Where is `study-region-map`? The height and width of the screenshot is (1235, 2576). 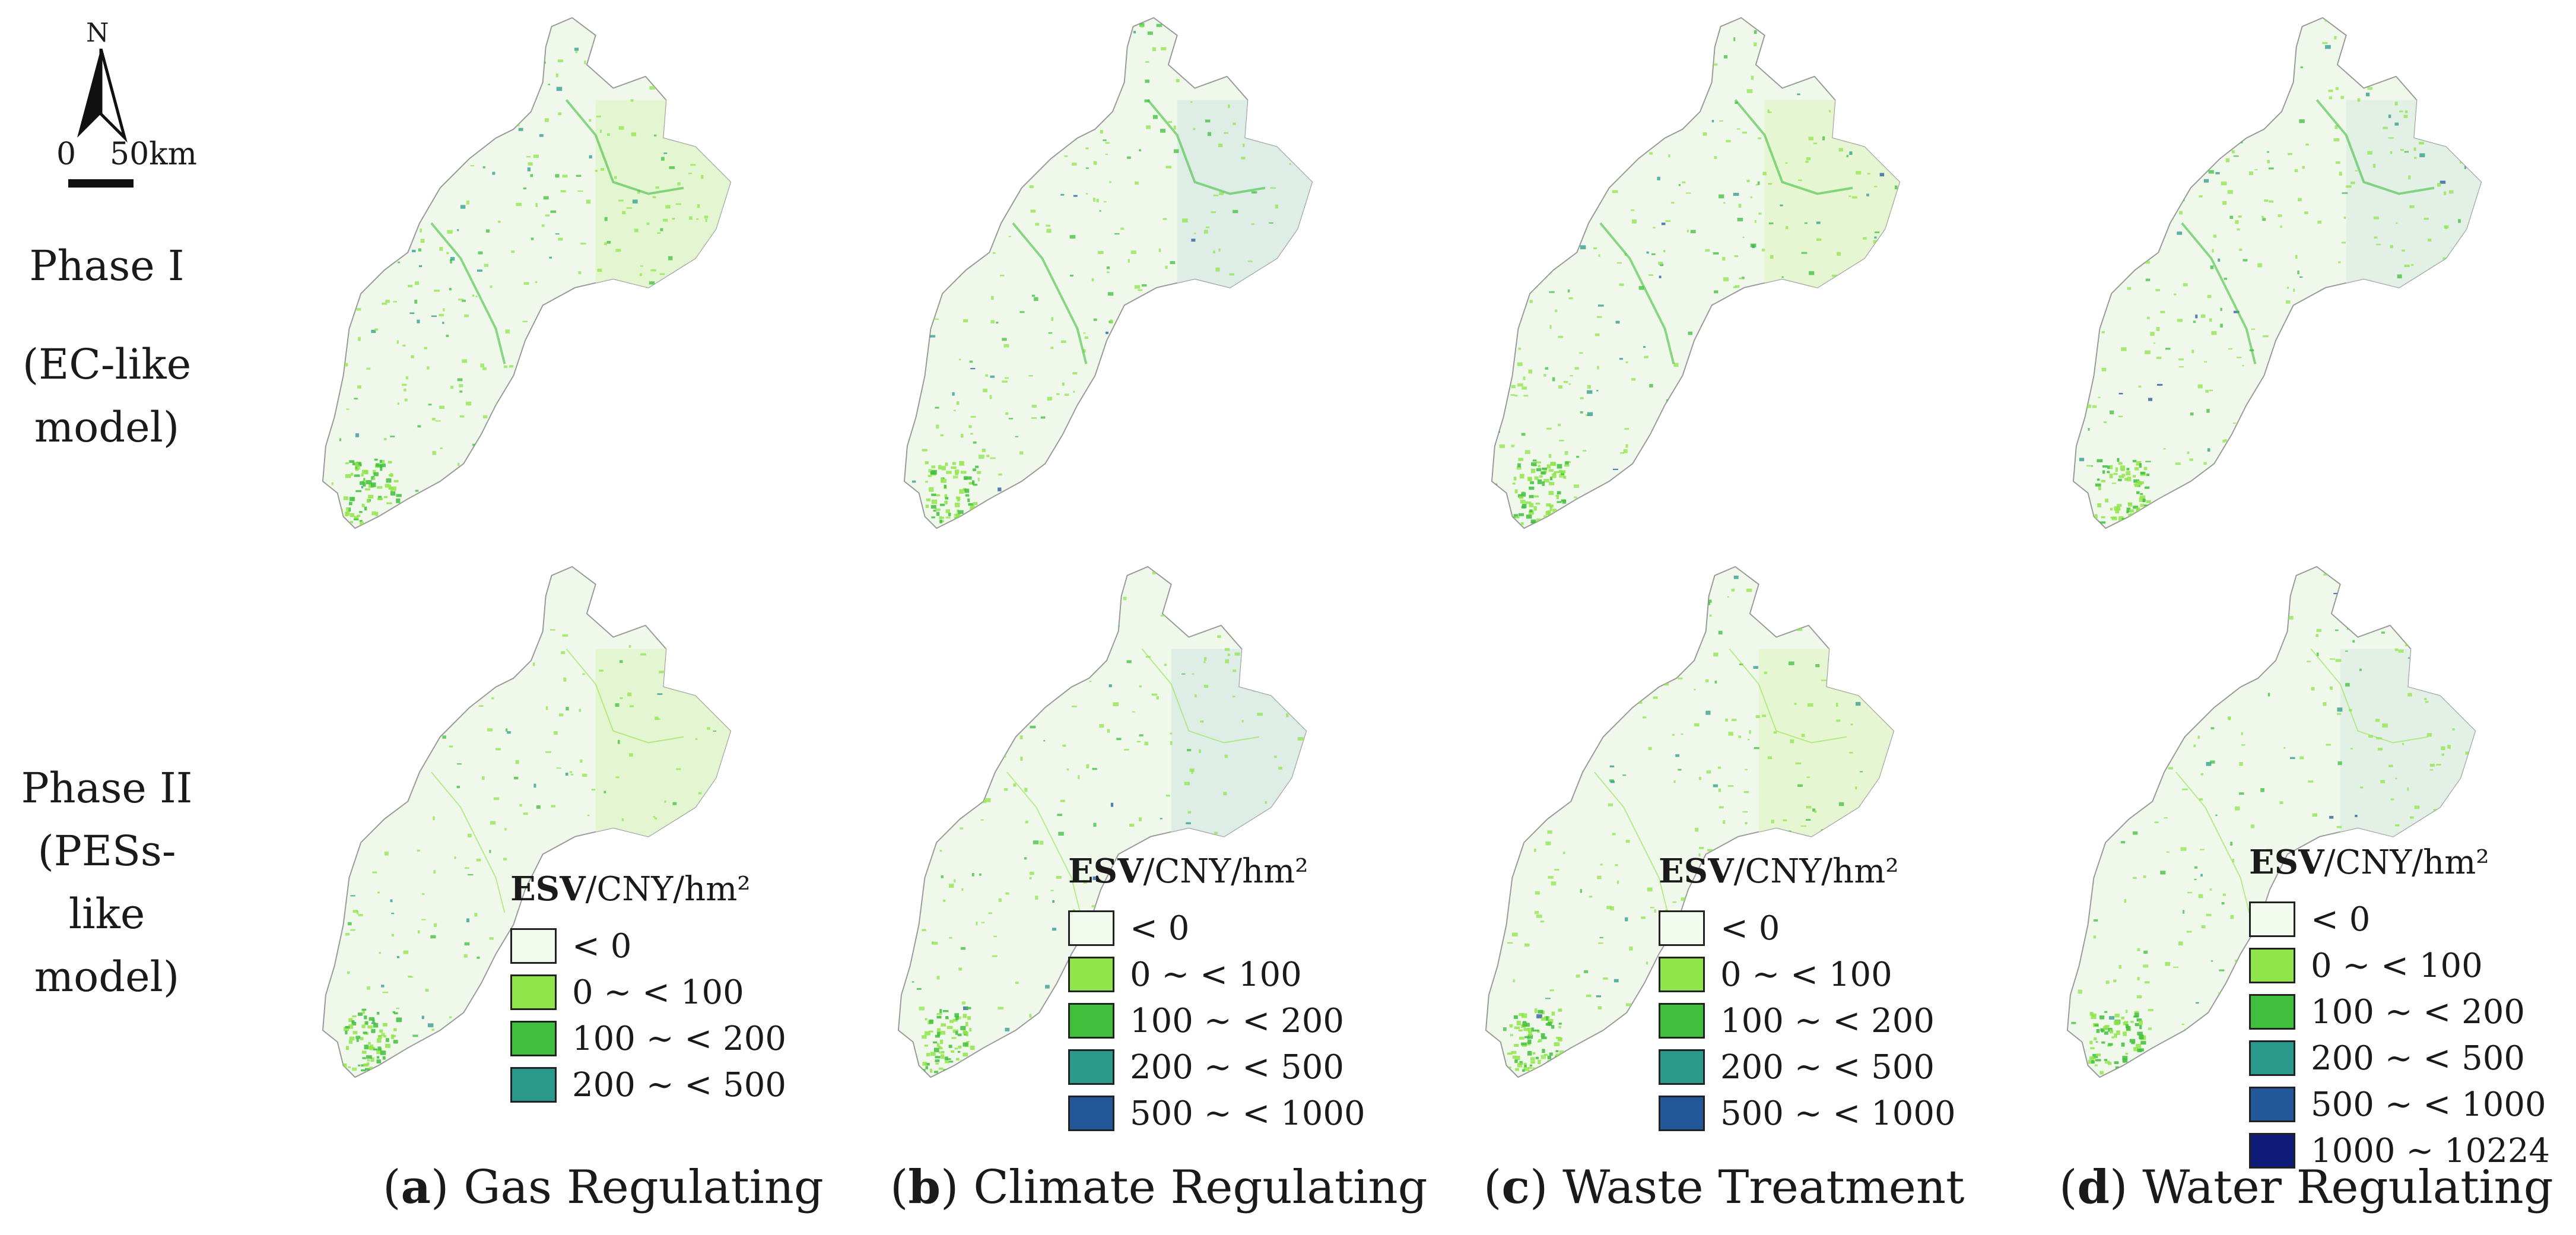
study-region-map is located at coordinates (1696, 273).